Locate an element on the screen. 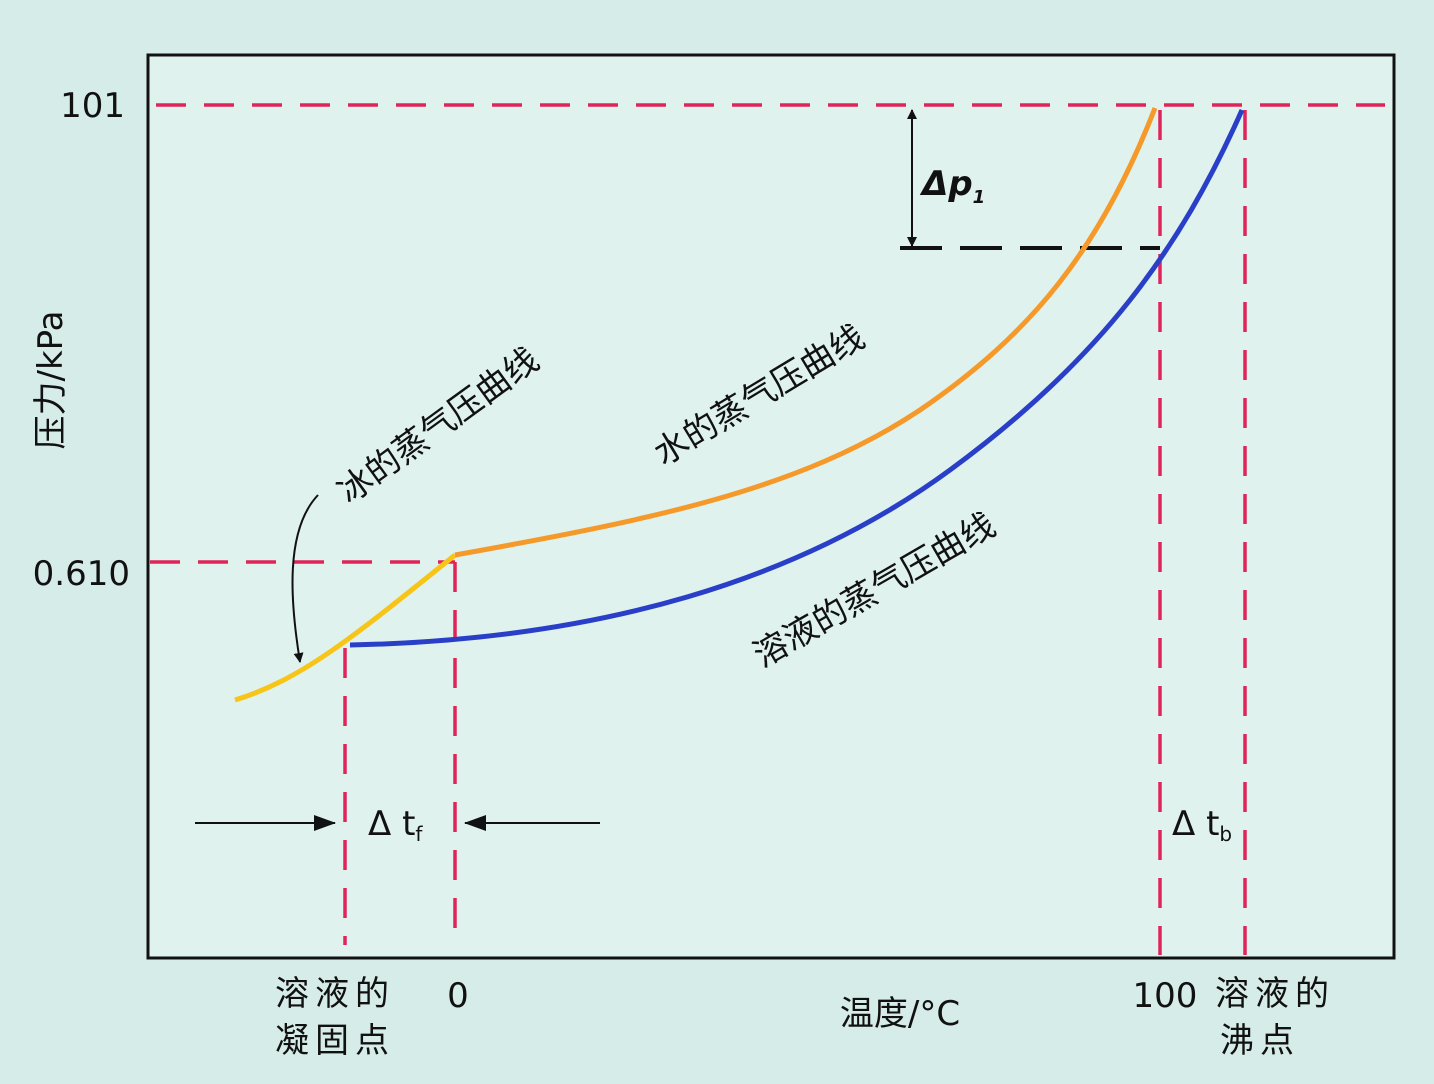 This screenshot has width=1434, height=1084. symbol: Δp is located at coordinates (946, 184).